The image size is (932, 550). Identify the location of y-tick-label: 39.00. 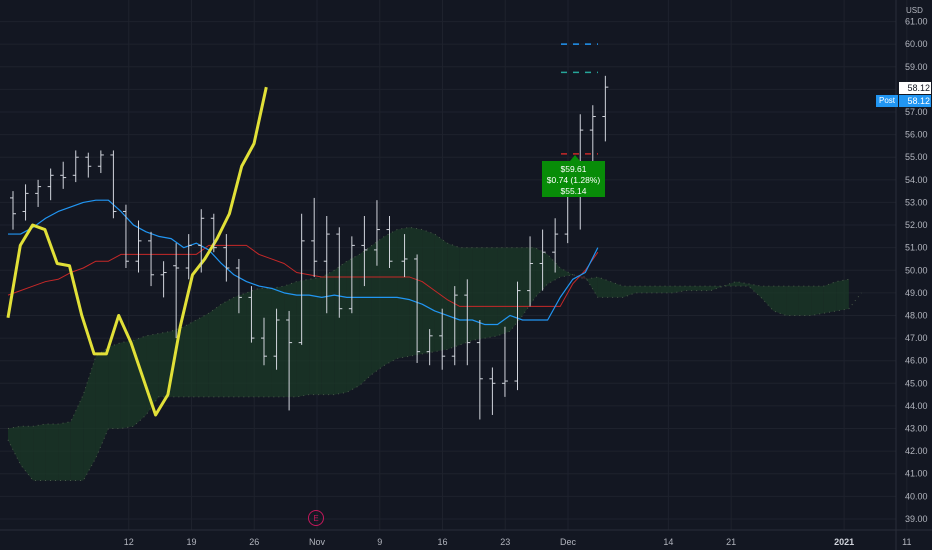
(916, 519).